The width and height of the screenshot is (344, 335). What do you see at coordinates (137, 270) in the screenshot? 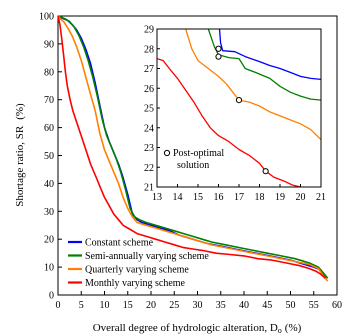
I see `legend-label-3: Quarterly varying scheme` at bounding box center [137, 270].